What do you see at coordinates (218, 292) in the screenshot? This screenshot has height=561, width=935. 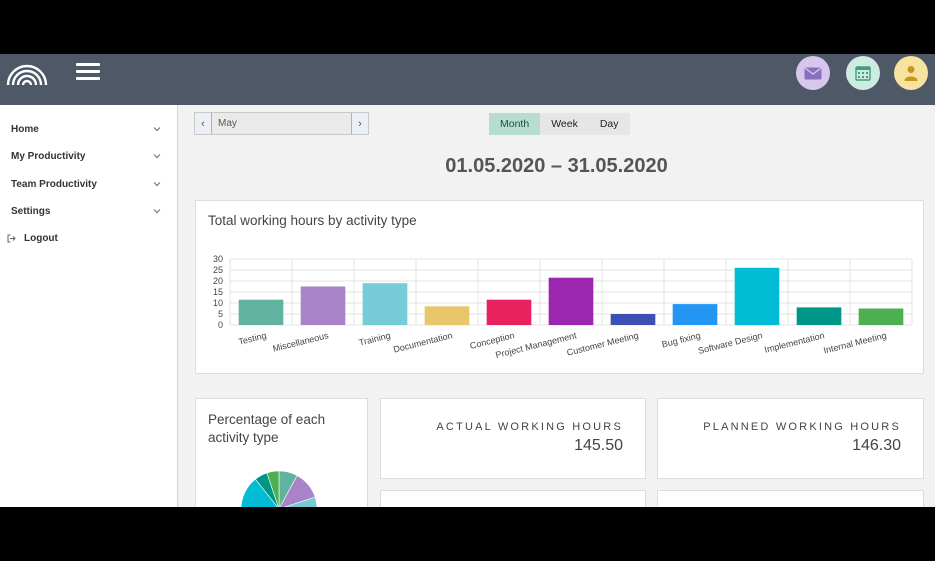 I see `y-tick-label: 15` at bounding box center [218, 292].